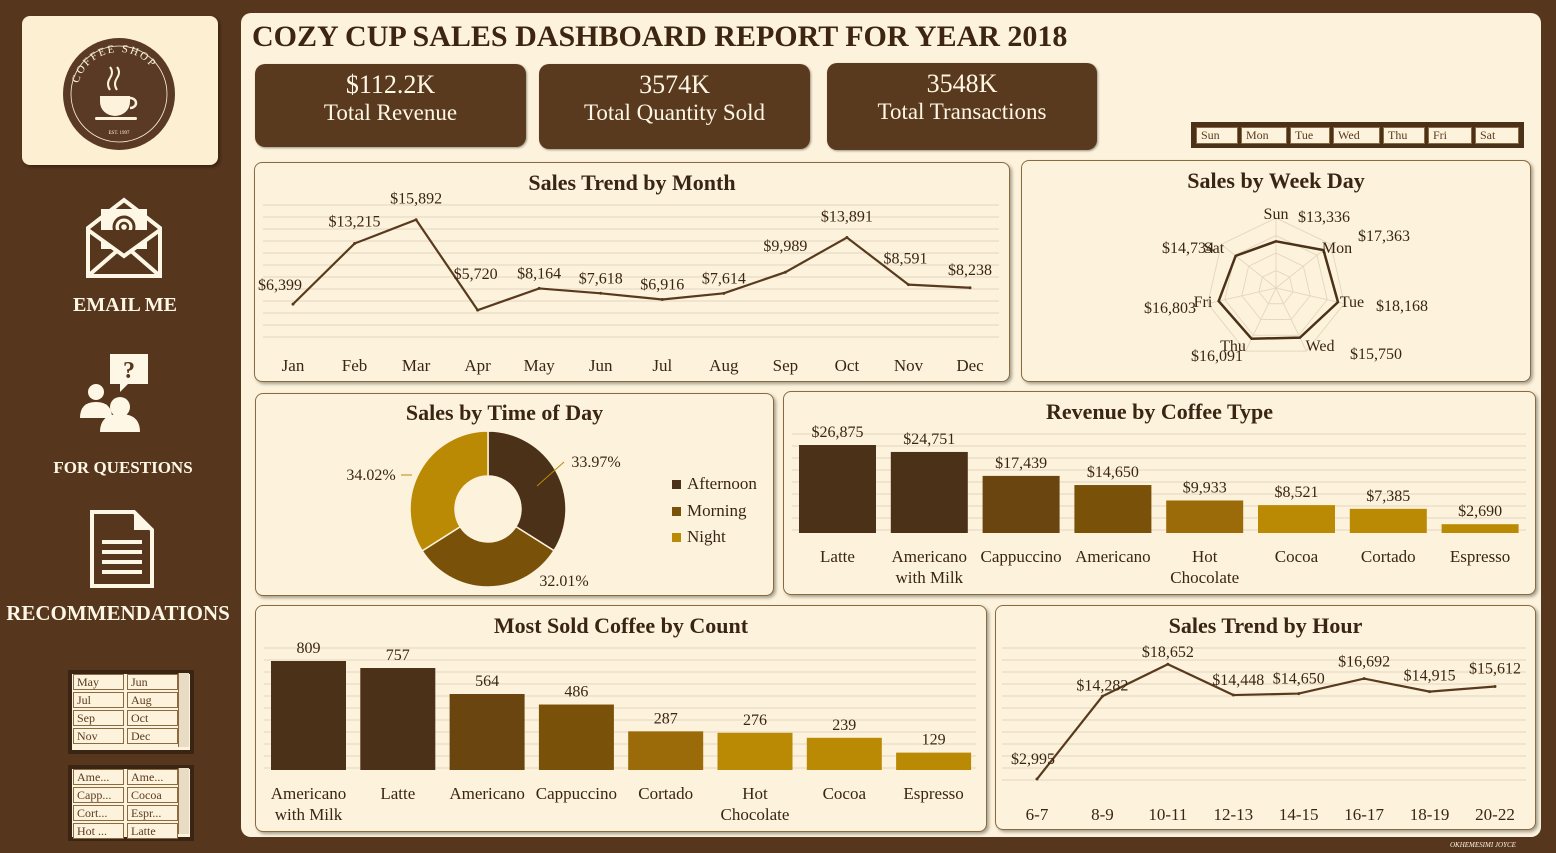 The image size is (1556, 853). I want to click on data-label: $14,448, so click(1238, 680).